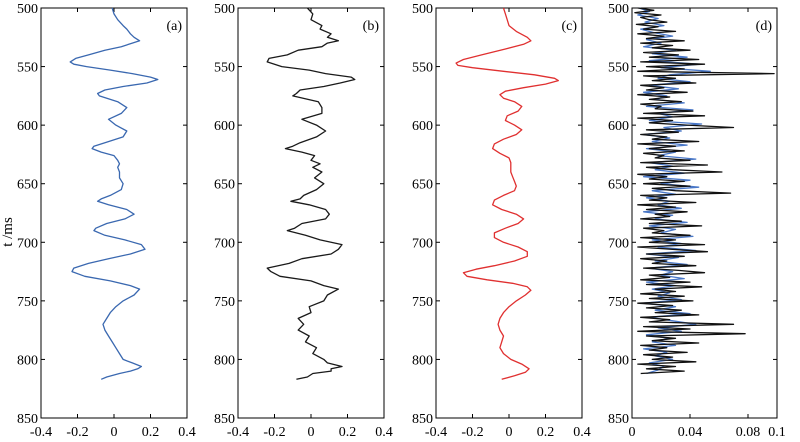  Describe the element at coordinates (690, 432) in the screenshot. I see `x-tick-label: 0.04` at that location.